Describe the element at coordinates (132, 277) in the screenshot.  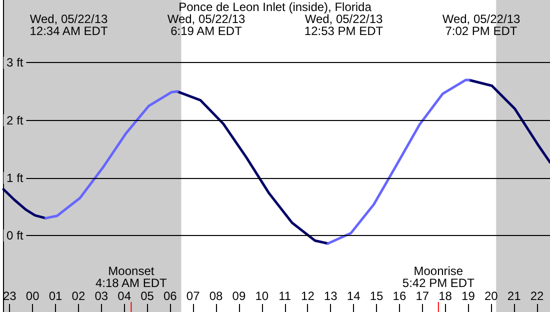
I see `ref-line-label: Moonset 4:18 AM EDT` at that location.